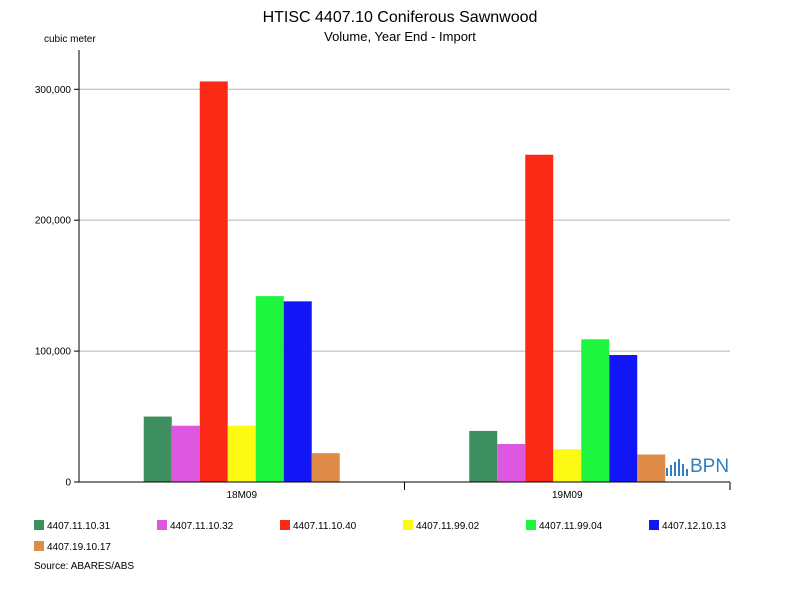  Describe the element at coordinates (595, 410) in the screenshot. I see `bar-19M09-4407.11.99.04` at that location.